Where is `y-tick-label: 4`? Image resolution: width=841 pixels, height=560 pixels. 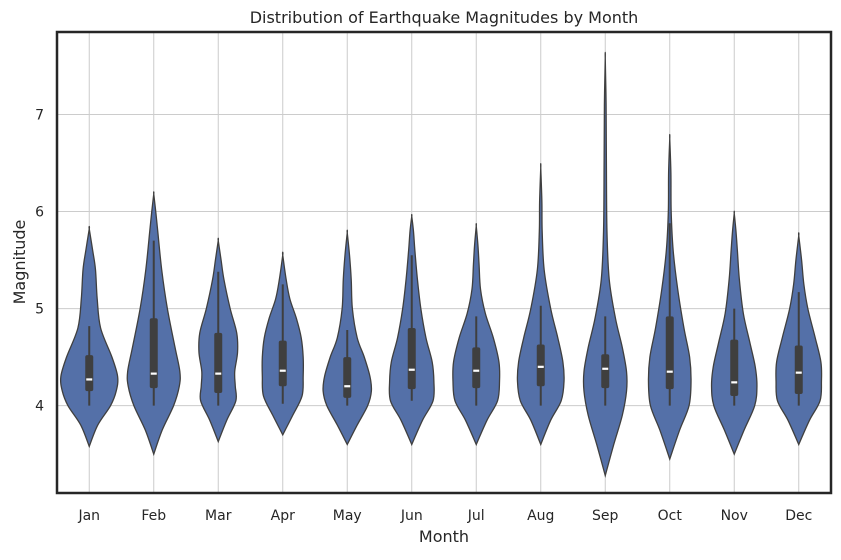
y-tick-label: 4 is located at coordinates (39, 407).